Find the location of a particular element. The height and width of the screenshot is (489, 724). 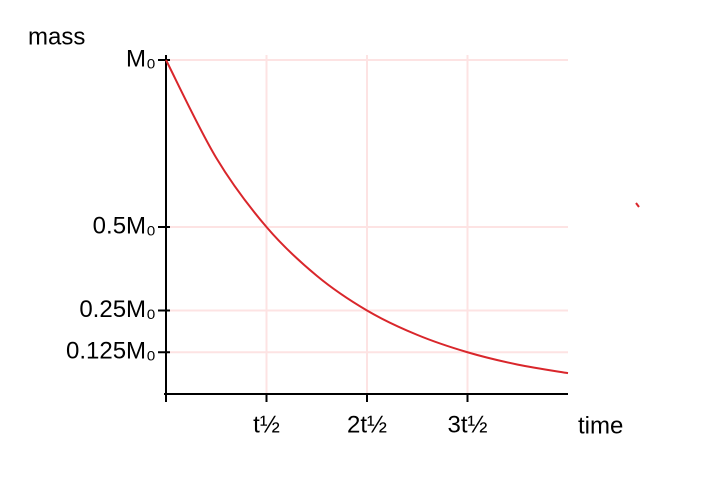

y-tick-label: M₀ is located at coordinates (141, 58).